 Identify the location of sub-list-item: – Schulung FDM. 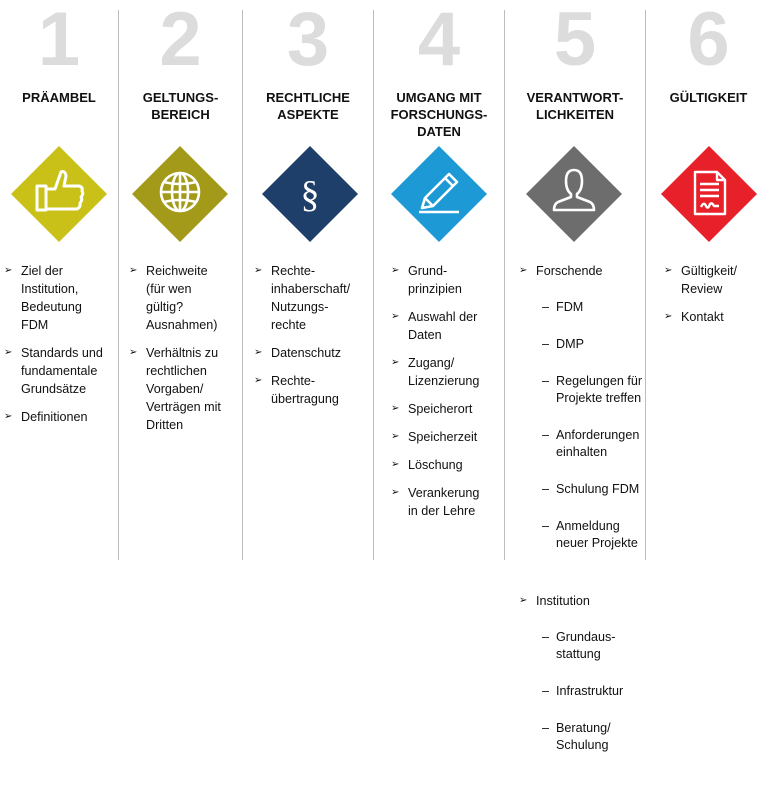
(591, 489).